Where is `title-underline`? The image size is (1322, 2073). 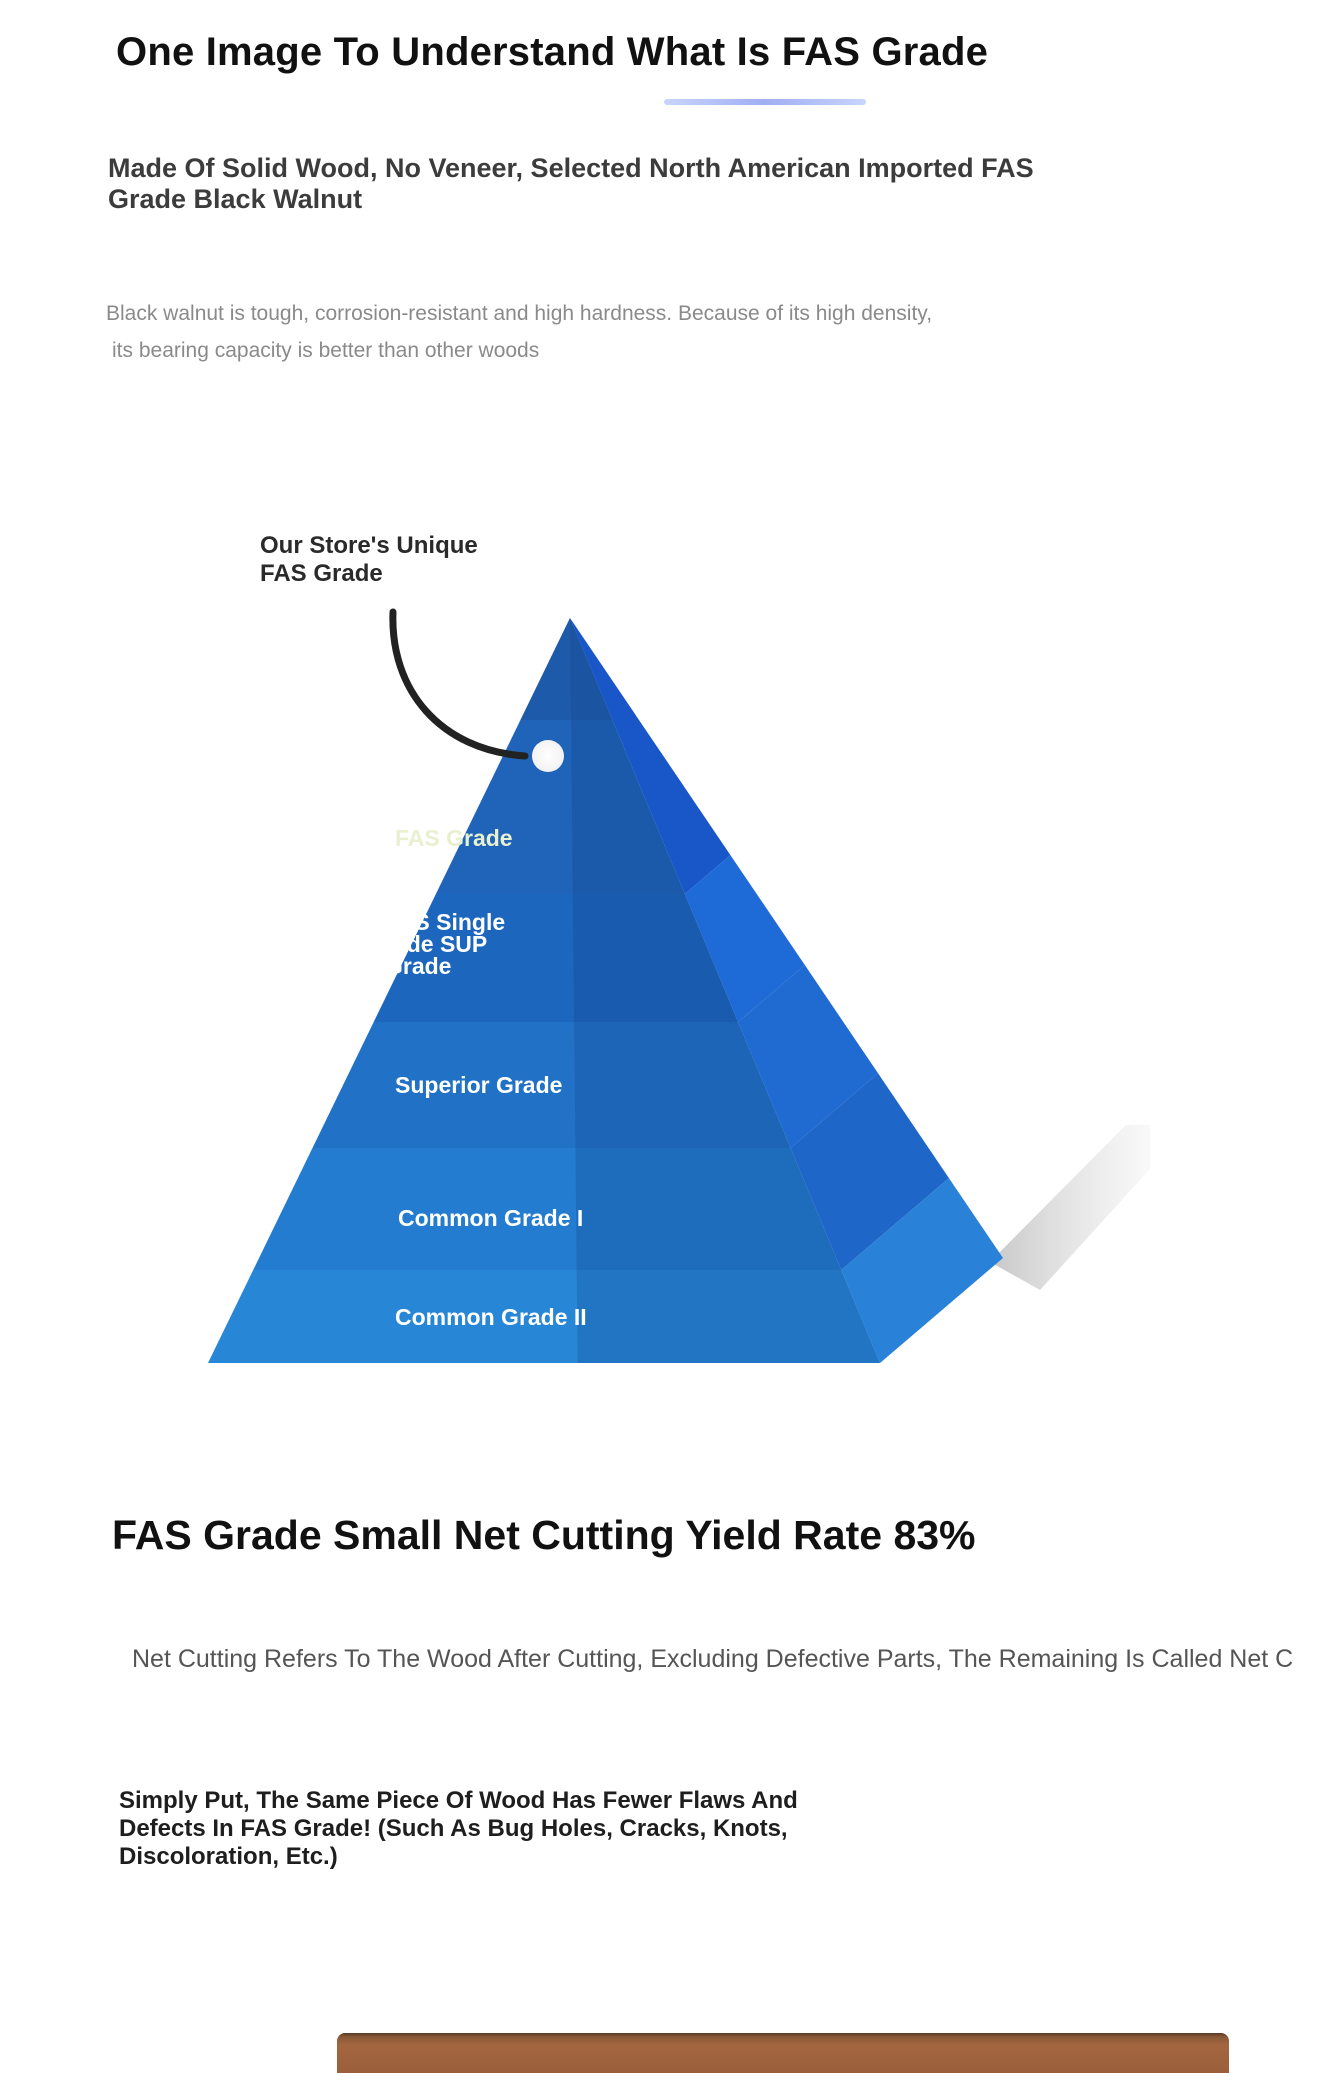
title-underline is located at coordinates (765, 102).